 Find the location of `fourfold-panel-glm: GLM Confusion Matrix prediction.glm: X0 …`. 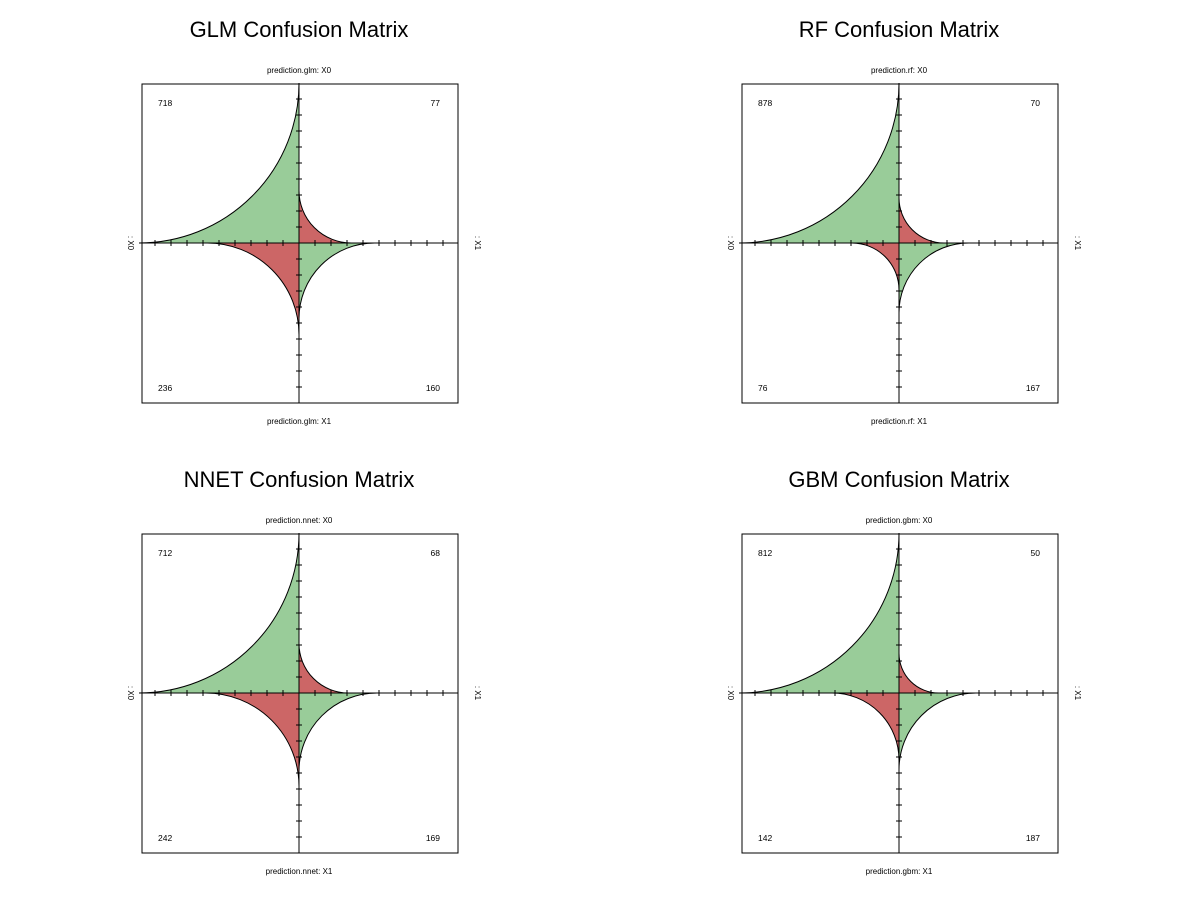

fourfold-panel-glm: GLM Confusion Matrix prediction.glm: X0 … is located at coordinates (304, 221).